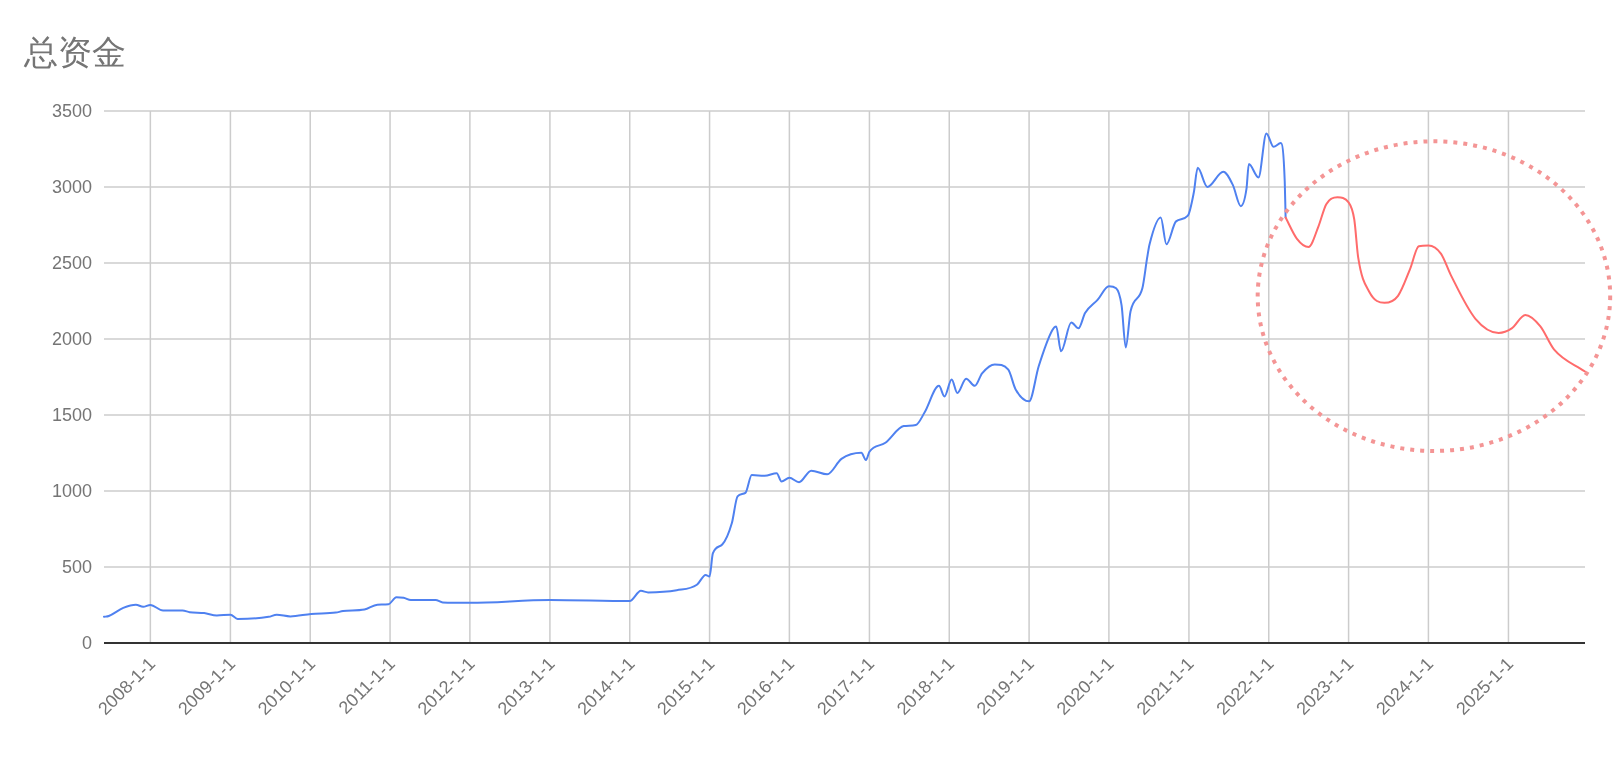 Image resolution: width=1619 pixels, height=767 pixels. Describe the element at coordinates (86, 643) in the screenshot. I see `y-tick-label: 0` at that location.